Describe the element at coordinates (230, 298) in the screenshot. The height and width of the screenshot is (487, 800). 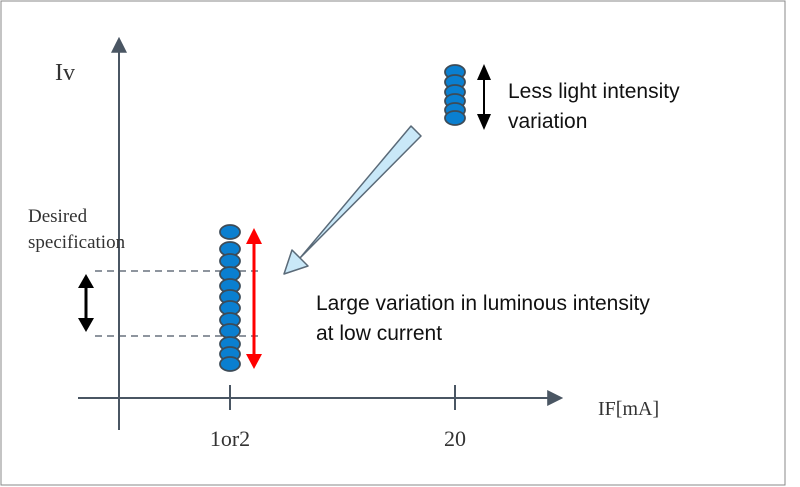
I see `led-column-low-current` at that location.